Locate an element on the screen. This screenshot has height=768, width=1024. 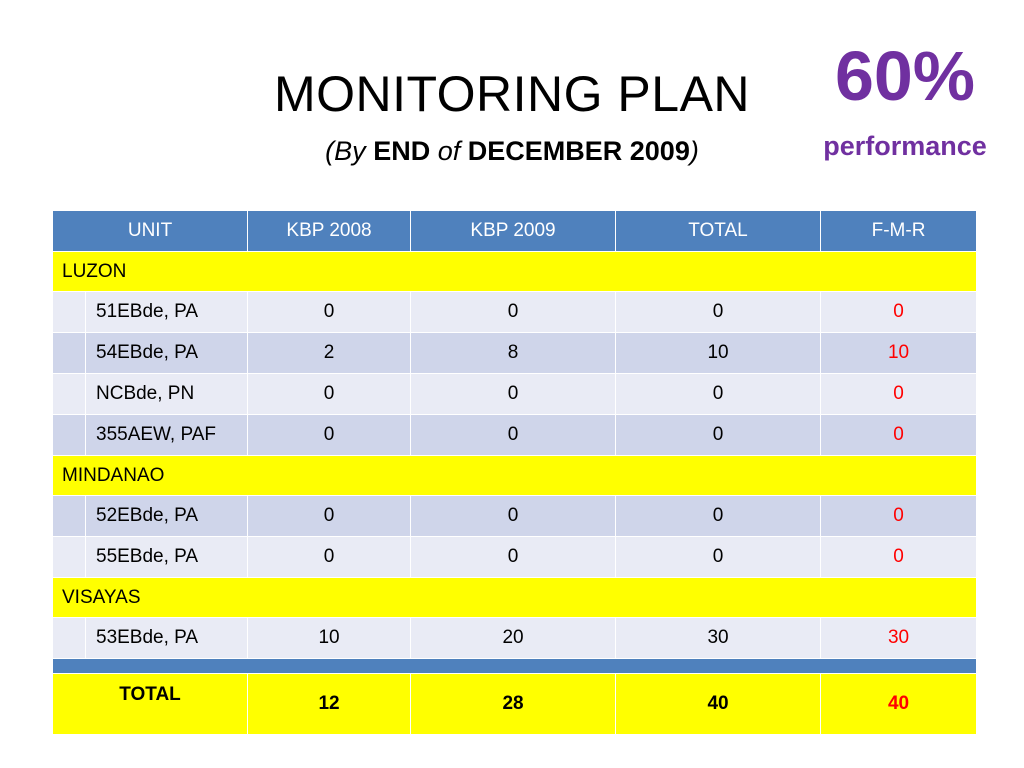
table-row: NCBde, PN 0 0 0 0 is located at coordinates (515, 394).